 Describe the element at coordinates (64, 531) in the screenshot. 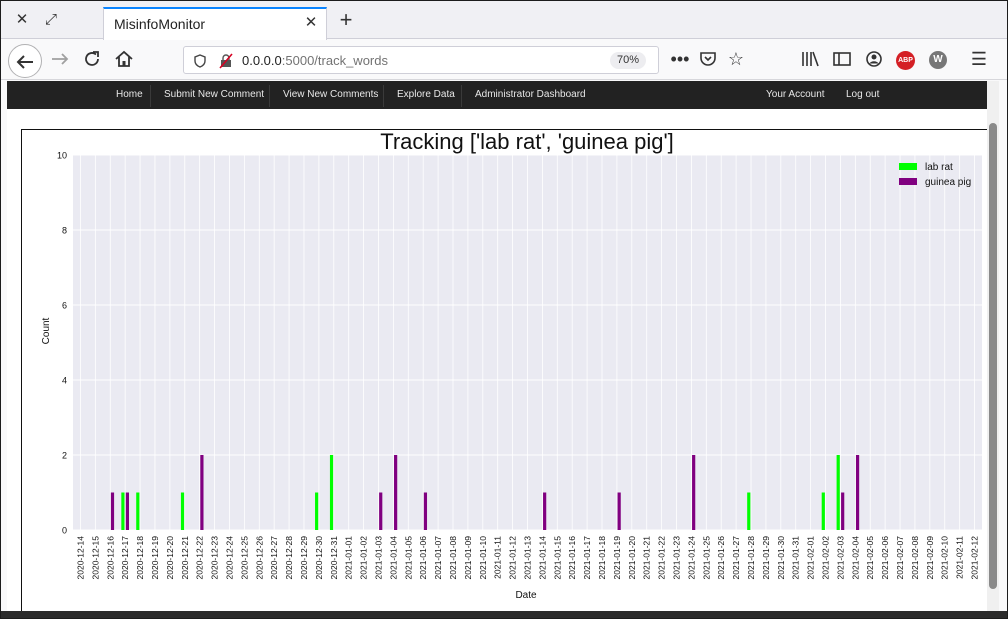

I see `y-tick-label: 0` at that location.